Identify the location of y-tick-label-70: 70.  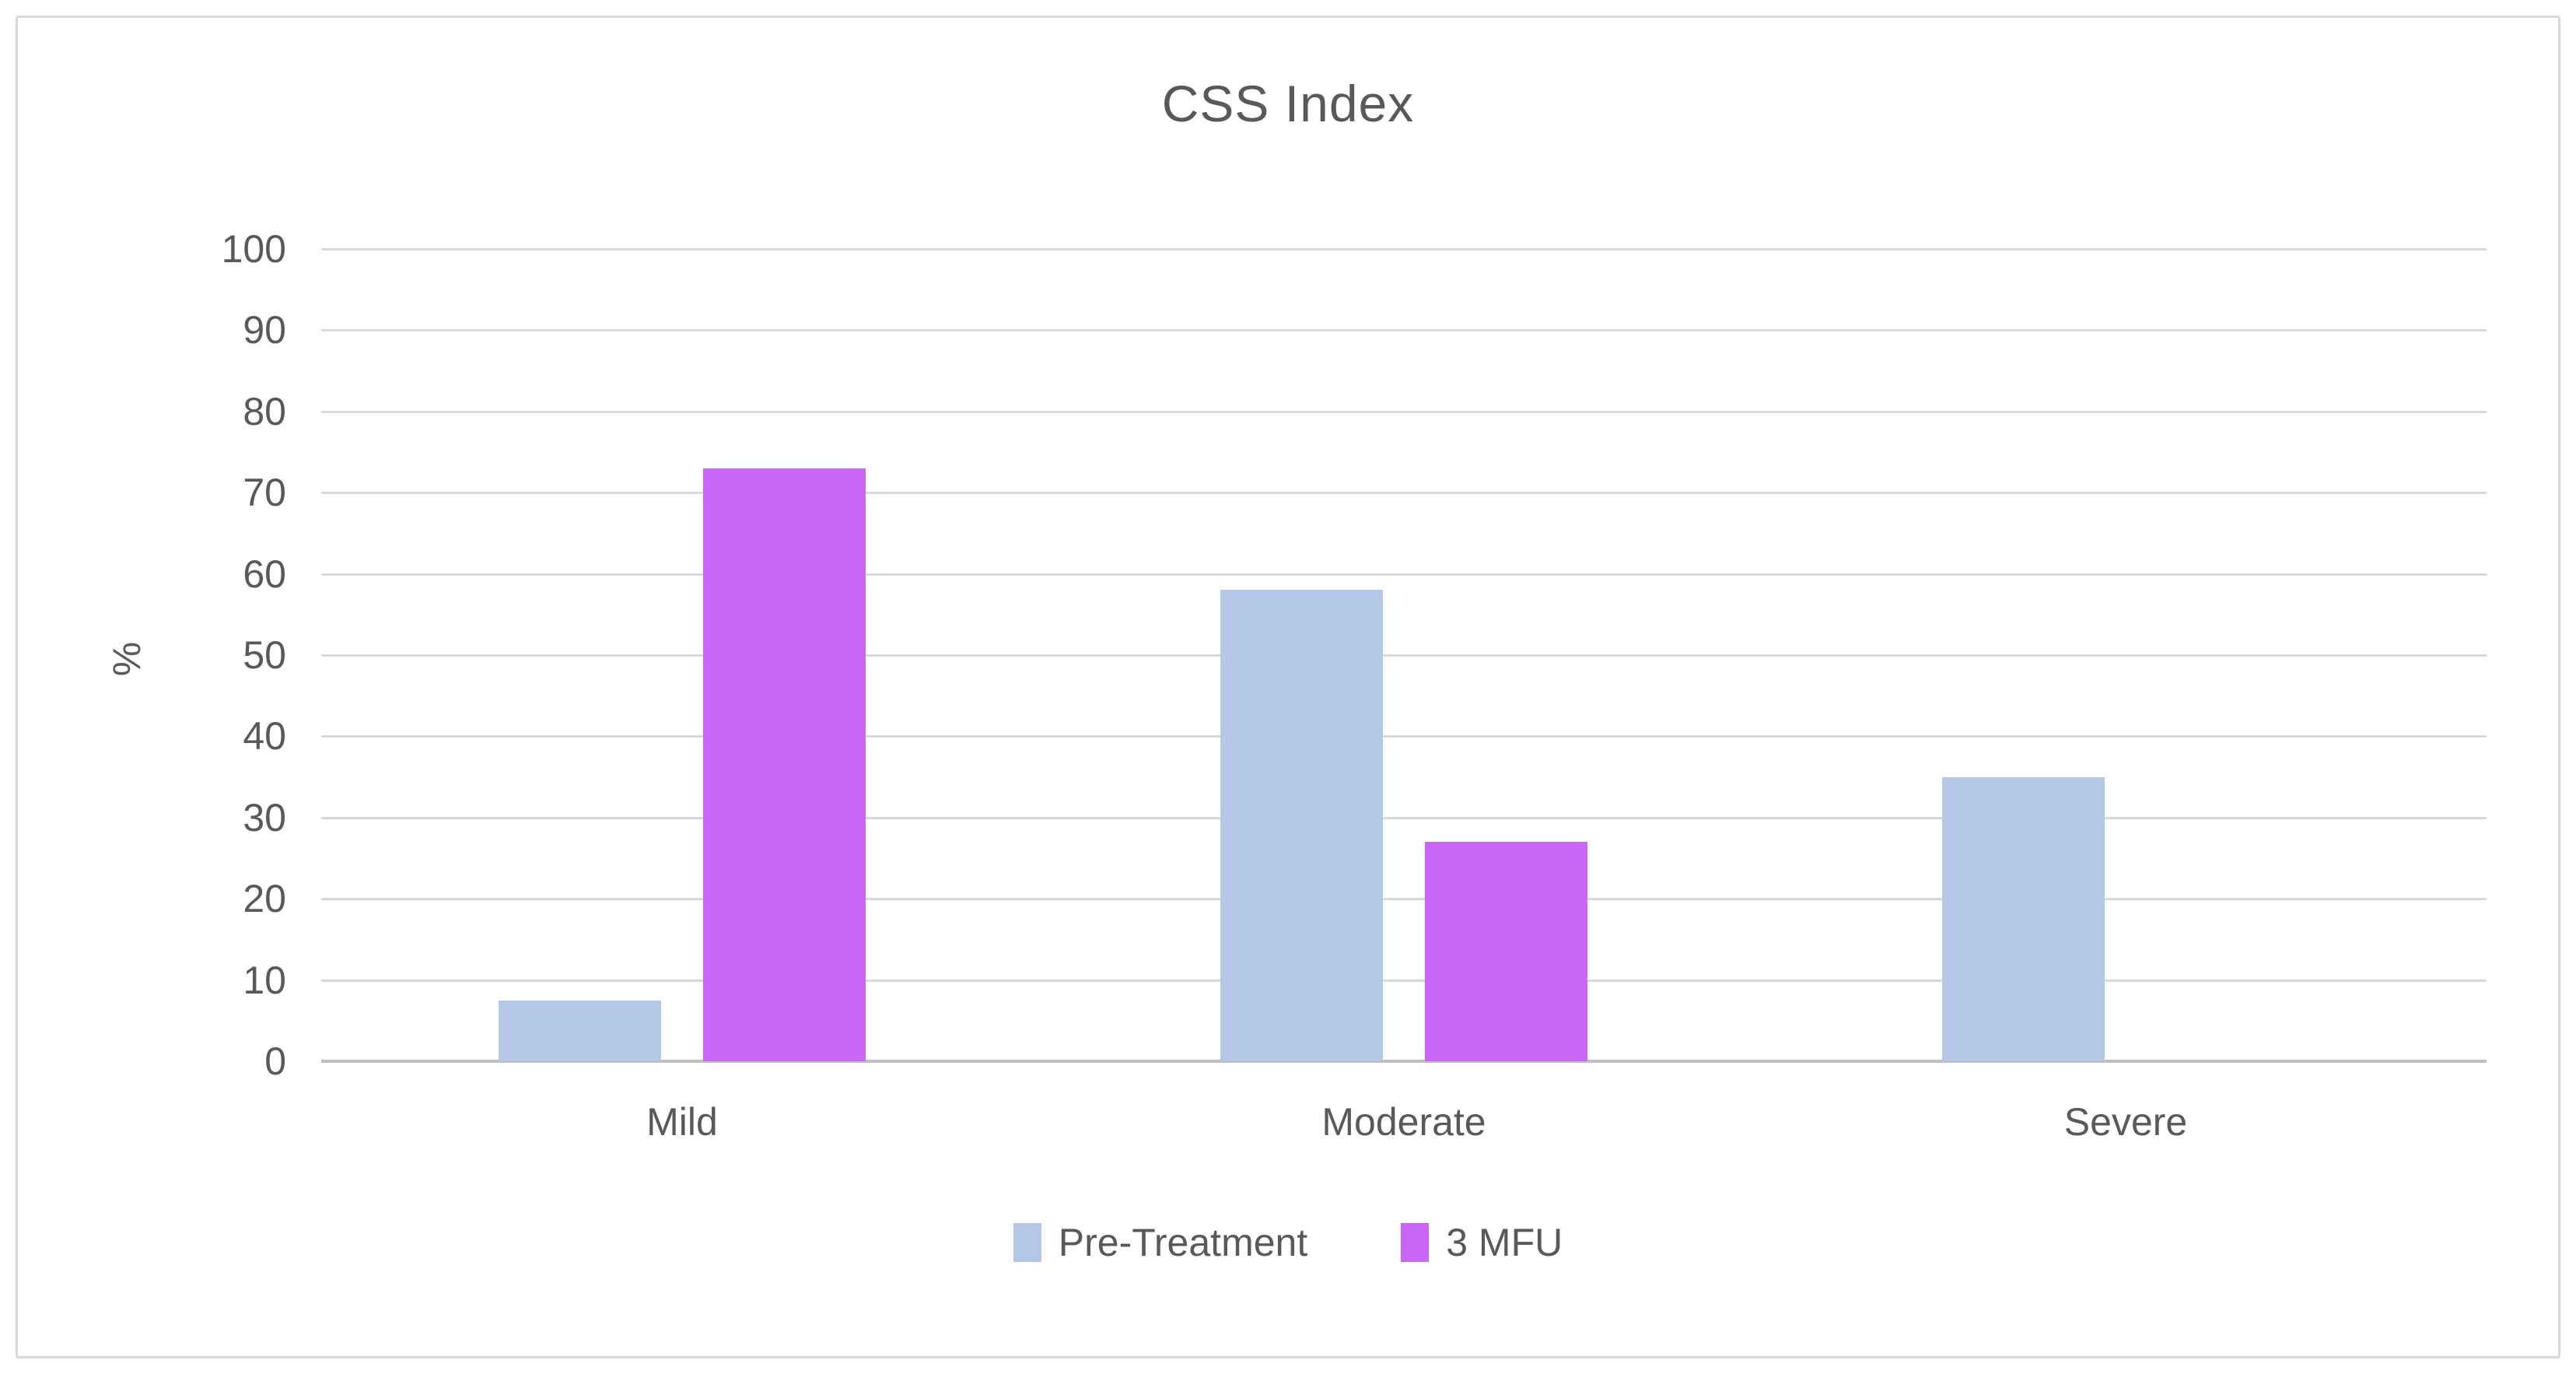
(265, 493).